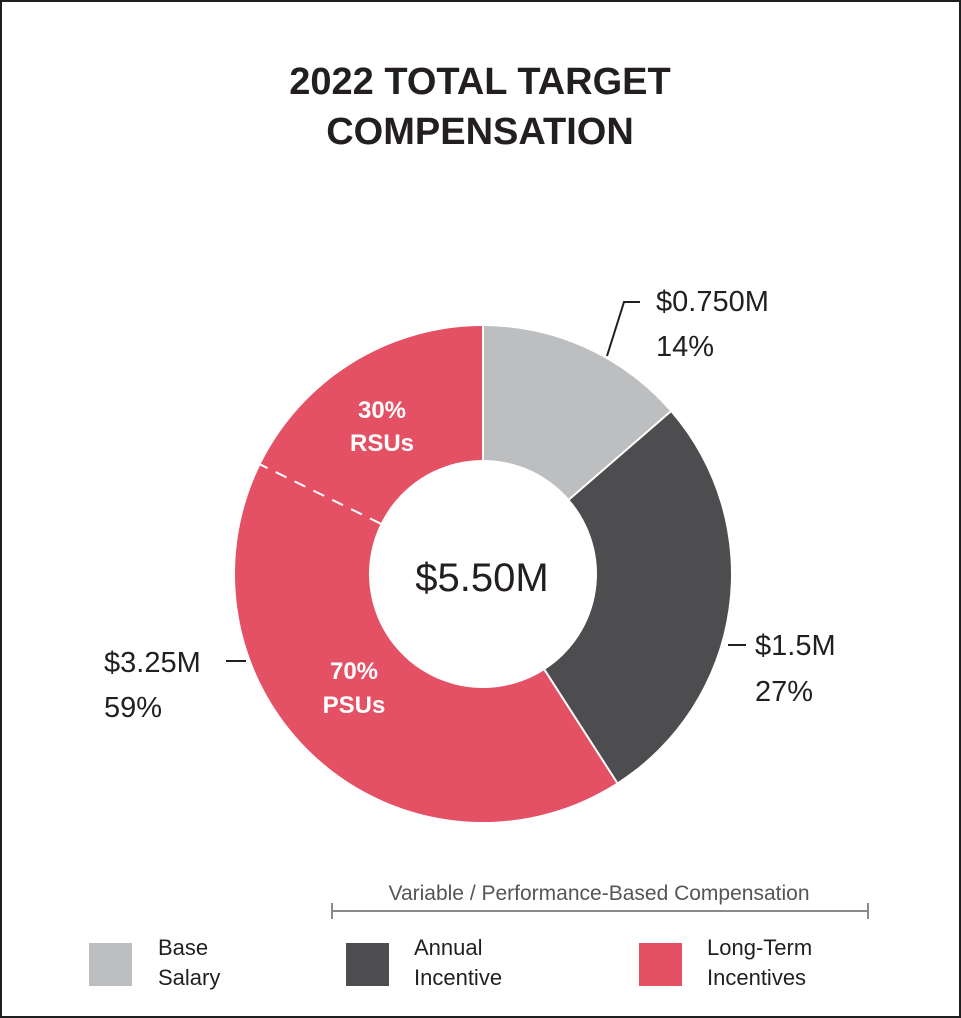 This screenshot has height=1018, width=961. What do you see at coordinates (183, 947) in the screenshot?
I see `legend-label-base-salary-line-1: Base` at bounding box center [183, 947].